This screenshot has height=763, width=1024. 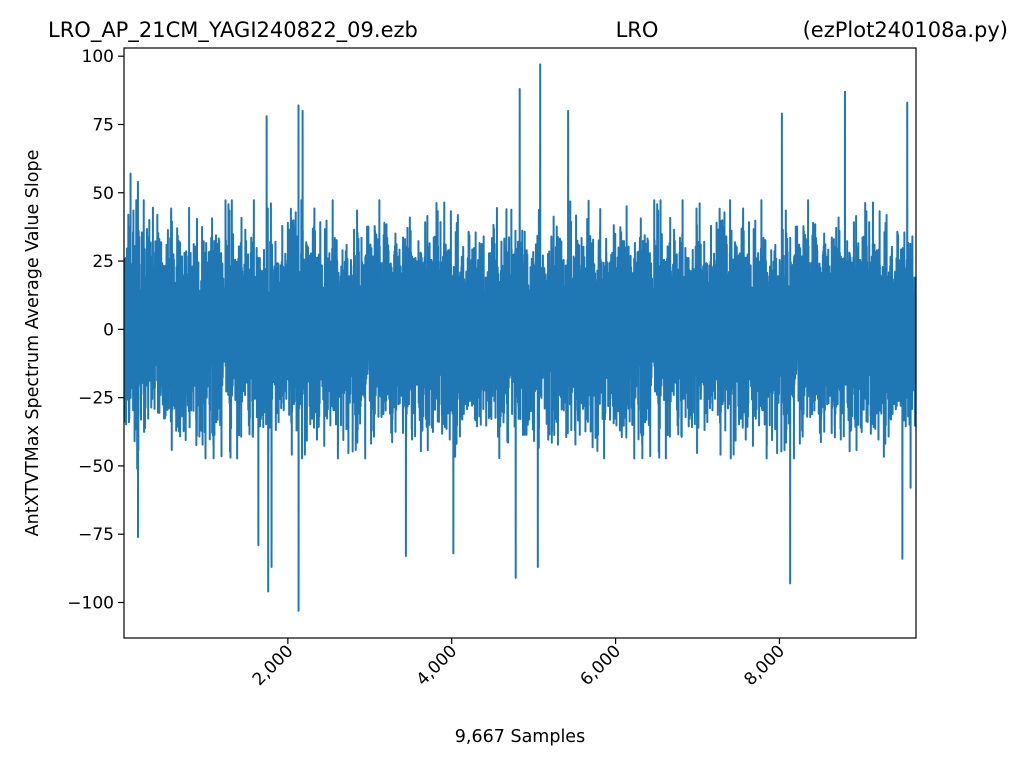 What do you see at coordinates (98, 57) in the screenshot?
I see `y-tick-label: 100` at bounding box center [98, 57].